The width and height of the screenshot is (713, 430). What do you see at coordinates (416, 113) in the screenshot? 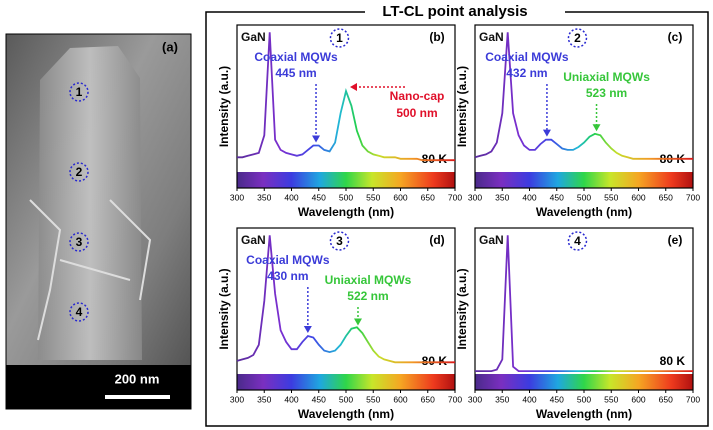
I see `annotation-text: 500 nm` at bounding box center [416, 113].